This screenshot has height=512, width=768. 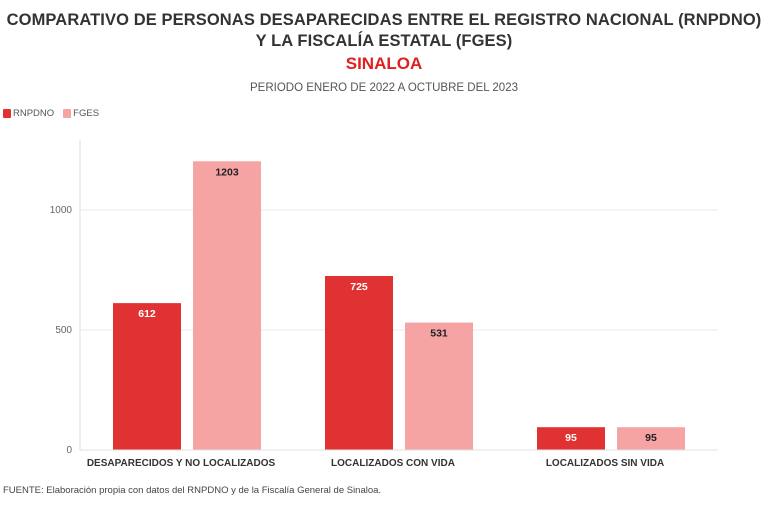 What do you see at coordinates (86, 113) in the screenshot?
I see `legend-label-fges: FGES` at bounding box center [86, 113].